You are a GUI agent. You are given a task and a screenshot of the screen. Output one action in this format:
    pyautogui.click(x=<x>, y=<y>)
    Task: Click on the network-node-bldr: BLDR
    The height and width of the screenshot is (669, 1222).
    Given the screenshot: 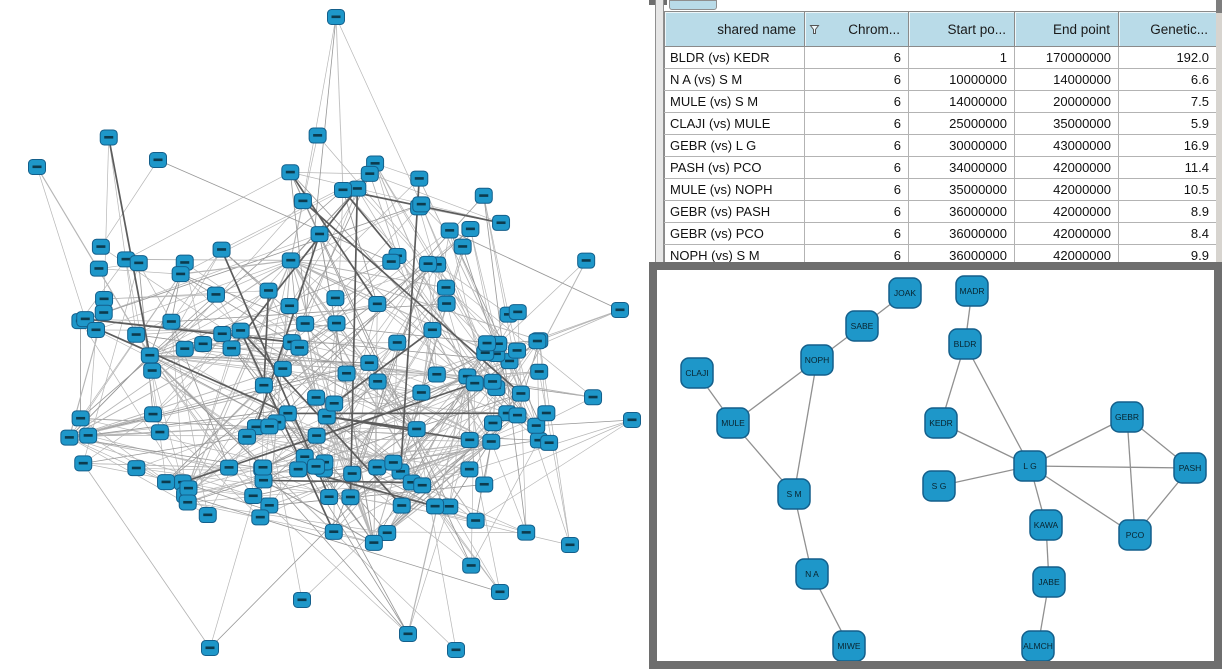 What is the action you would take?
    pyautogui.click(x=965, y=344)
    